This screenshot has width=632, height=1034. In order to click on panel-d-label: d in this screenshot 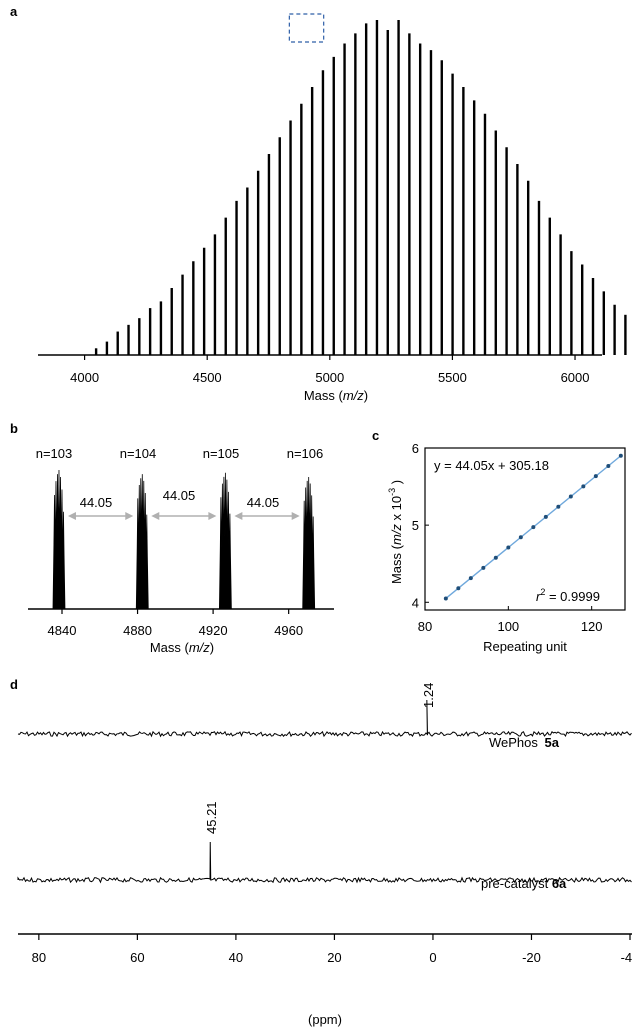, I will do `click(14, 684)`.